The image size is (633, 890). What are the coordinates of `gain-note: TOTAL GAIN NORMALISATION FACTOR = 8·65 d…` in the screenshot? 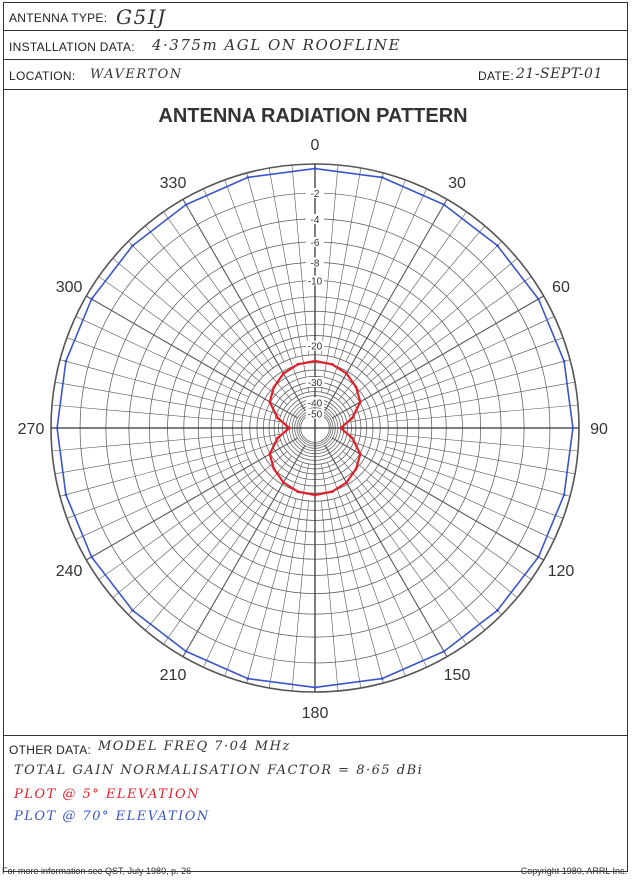 It's located at (219, 770).